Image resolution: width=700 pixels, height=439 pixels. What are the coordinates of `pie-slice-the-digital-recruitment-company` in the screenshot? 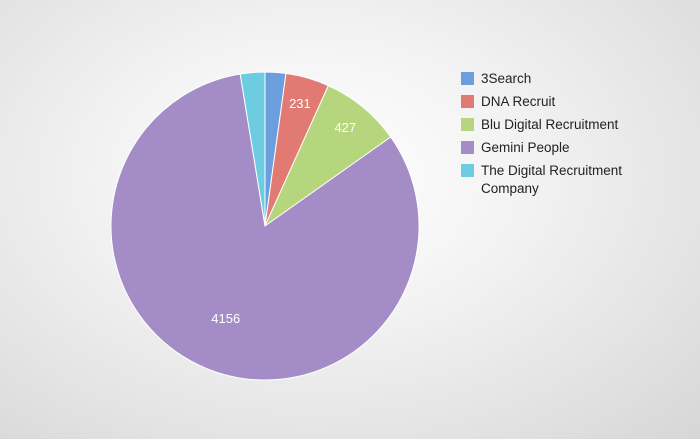 It's located at (252, 149).